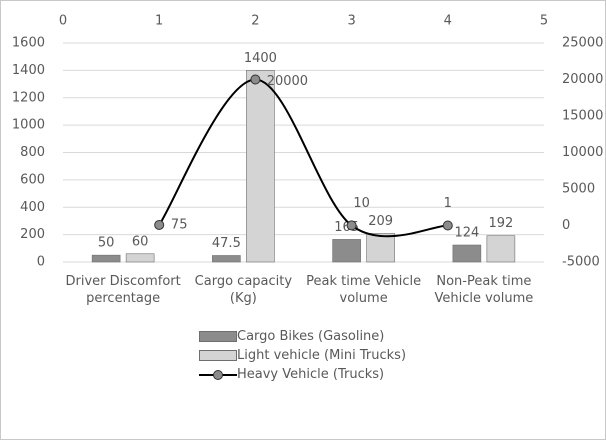 The height and width of the screenshot is (440, 606). Describe the element at coordinates (311, 374) in the screenshot. I see `legend-label: Heavy Vehicle (Trucks)` at that location.